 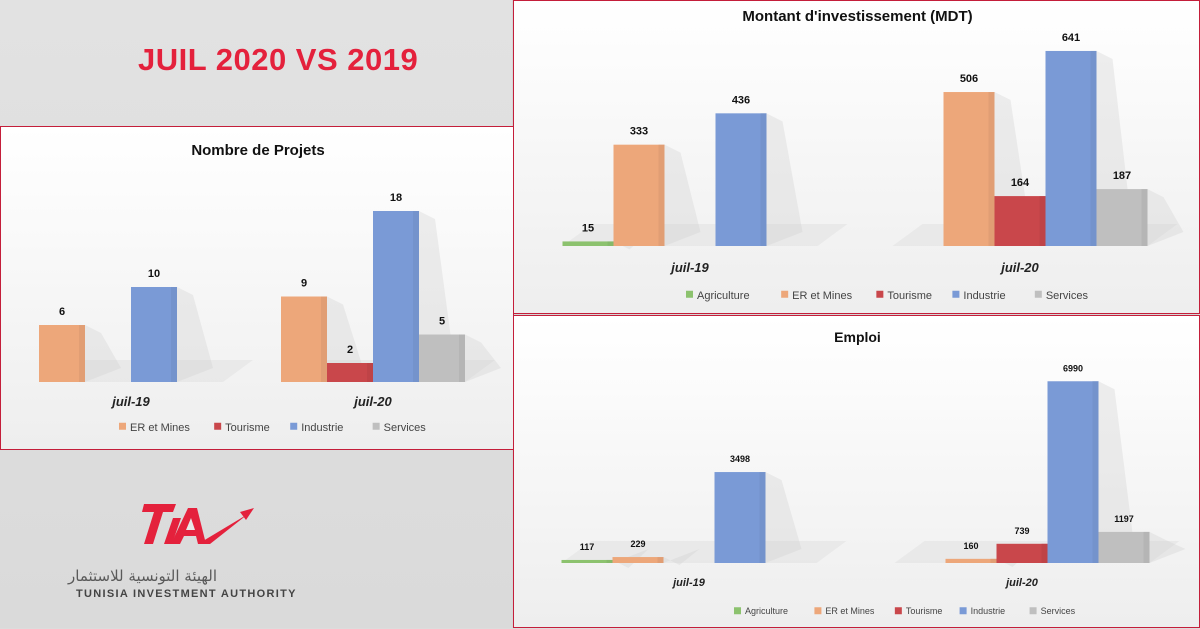 I want to click on data-label: 739, so click(x=1021, y=531).